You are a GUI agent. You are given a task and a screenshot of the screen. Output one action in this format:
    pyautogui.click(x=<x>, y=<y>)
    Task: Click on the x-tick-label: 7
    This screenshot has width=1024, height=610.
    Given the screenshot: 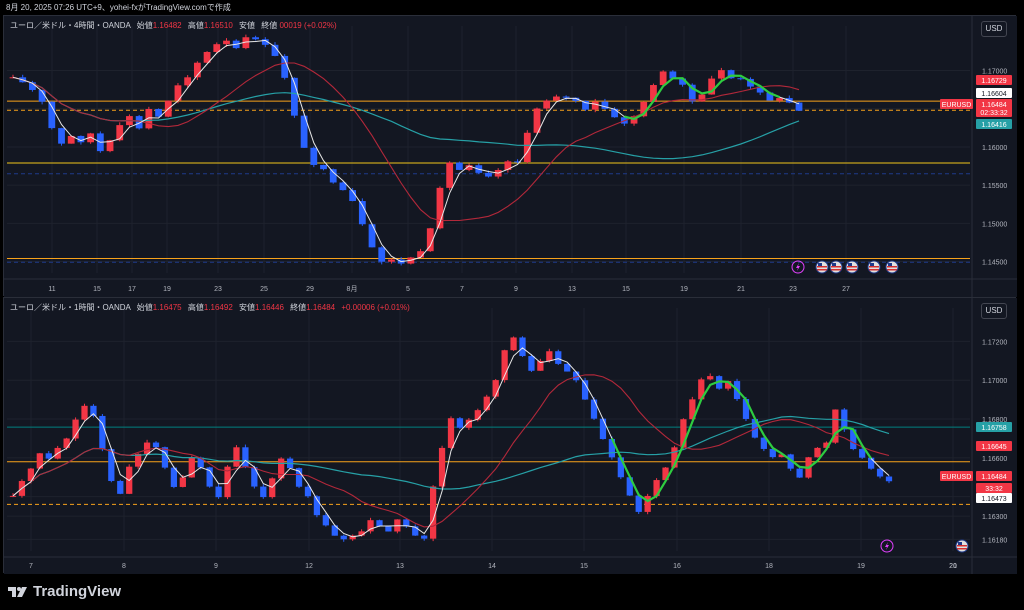 What is the action you would take?
    pyautogui.click(x=462, y=289)
    